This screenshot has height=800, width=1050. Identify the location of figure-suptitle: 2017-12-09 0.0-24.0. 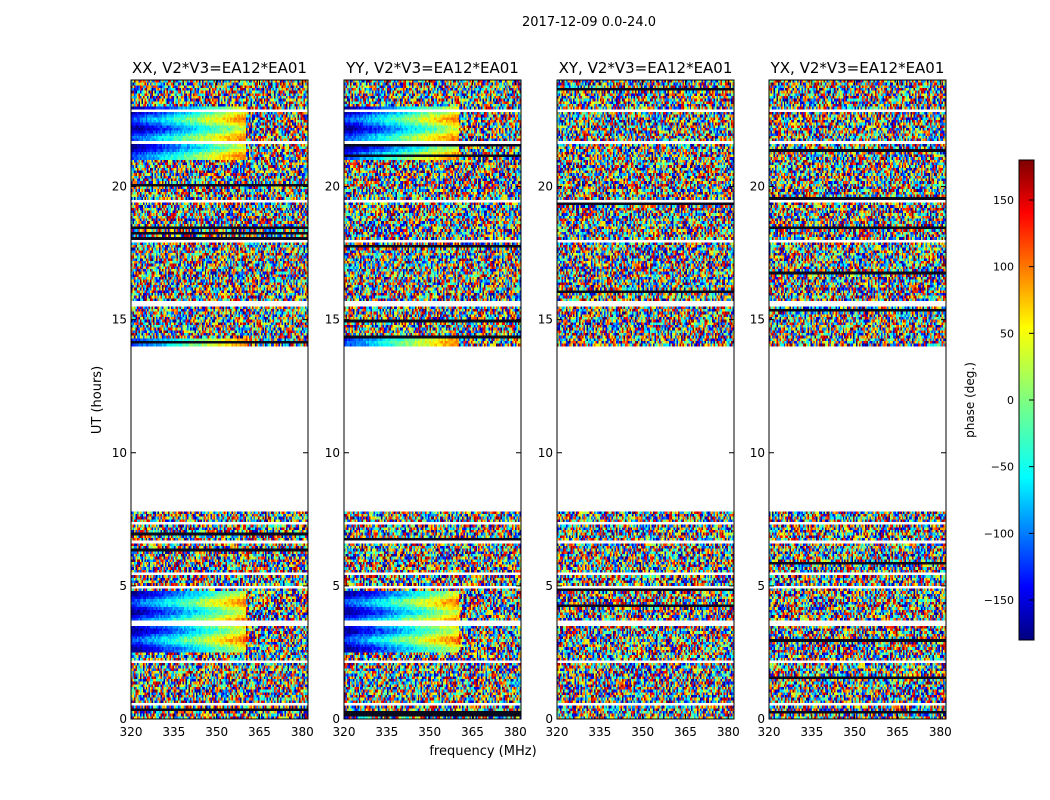
(589, 22).